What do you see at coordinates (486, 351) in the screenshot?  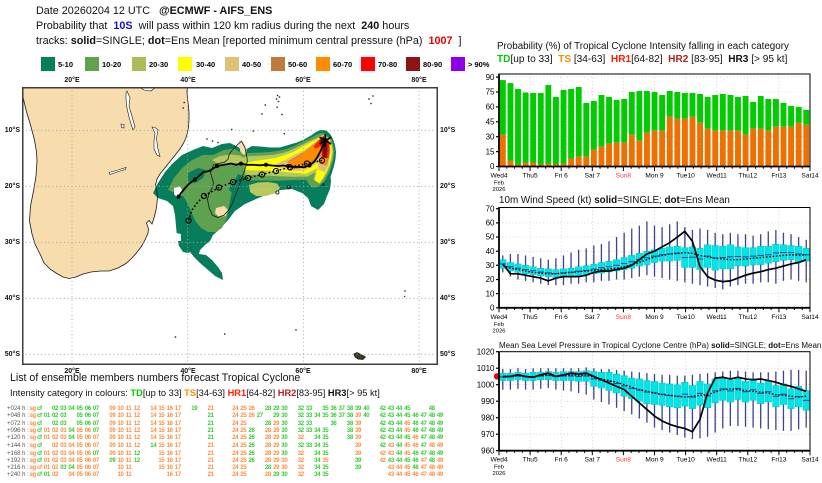 I see `svg-text: 1020` at bounding box center [486, 351].